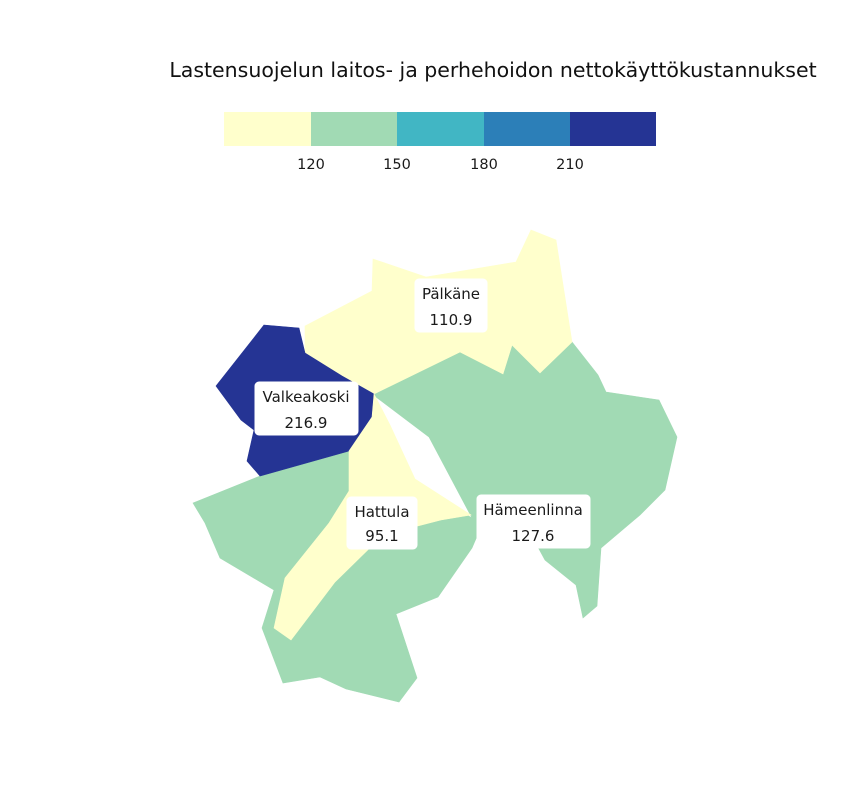  I want to click on label-palkane: Pälkäne 110.9, so click(451, 305).